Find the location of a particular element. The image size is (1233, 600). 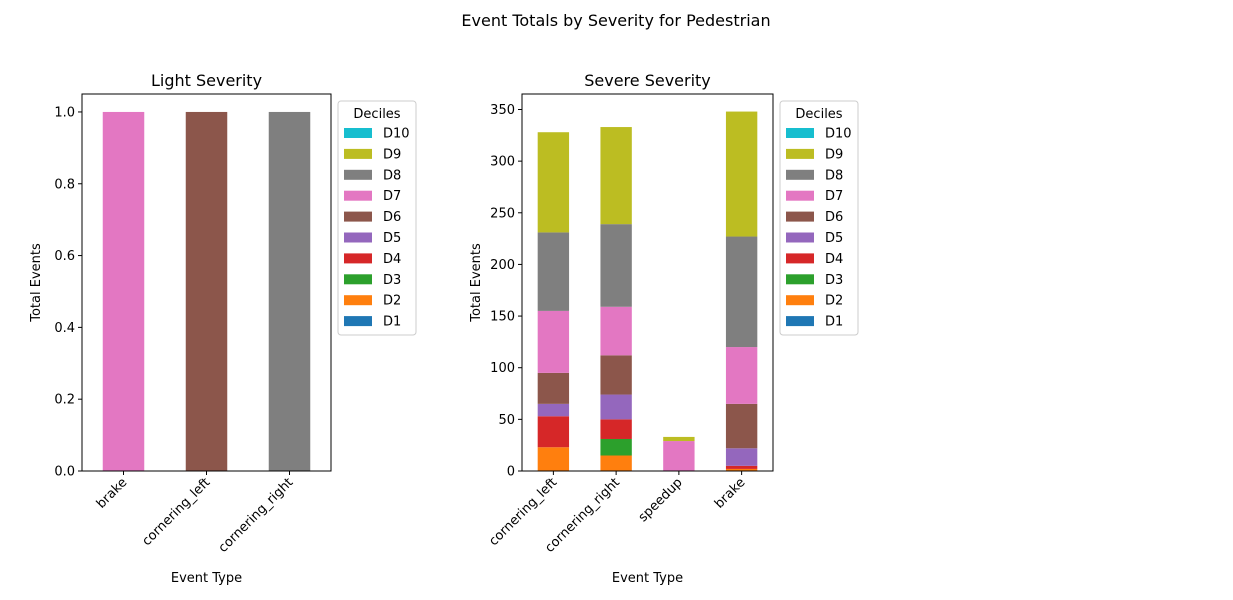

y-tick-label: 0.6 is located at coordinates (64, 256).